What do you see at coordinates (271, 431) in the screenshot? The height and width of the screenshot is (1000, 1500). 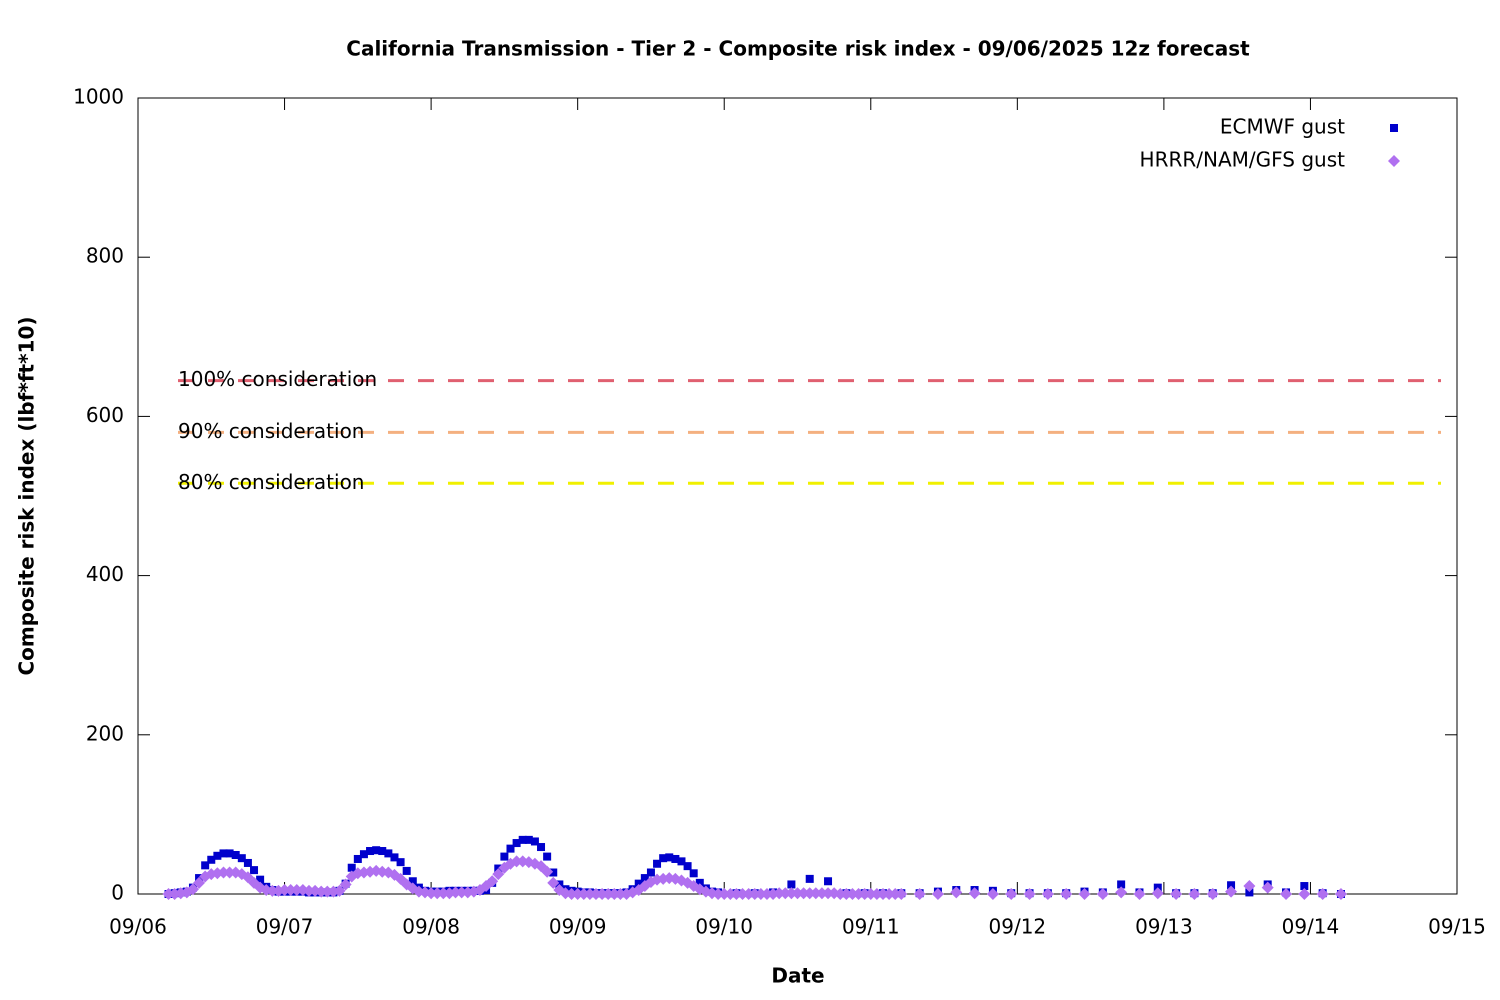 I see `threshold-label: 90% consideration` at bounding box center [271, 431].